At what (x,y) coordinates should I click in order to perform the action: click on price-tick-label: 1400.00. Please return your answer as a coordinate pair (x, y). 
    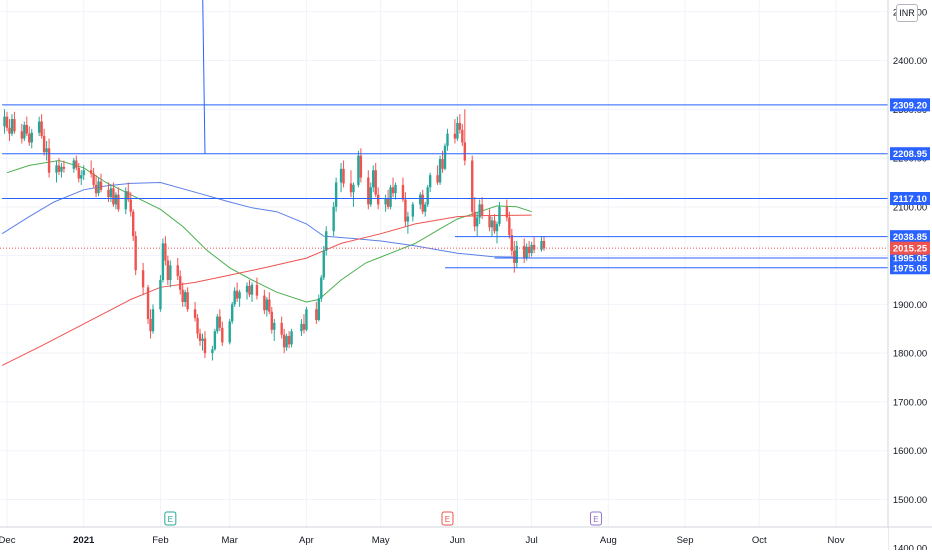
    Looking at the image, I should click on (910, 547).